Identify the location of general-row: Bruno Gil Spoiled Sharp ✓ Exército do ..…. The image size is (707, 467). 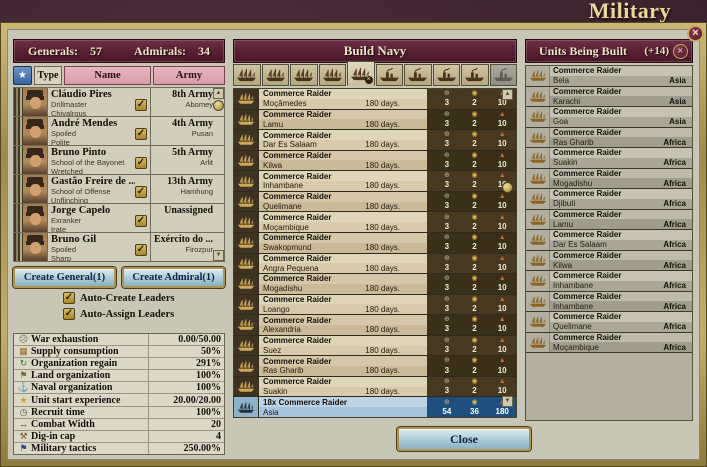
(119, 247).